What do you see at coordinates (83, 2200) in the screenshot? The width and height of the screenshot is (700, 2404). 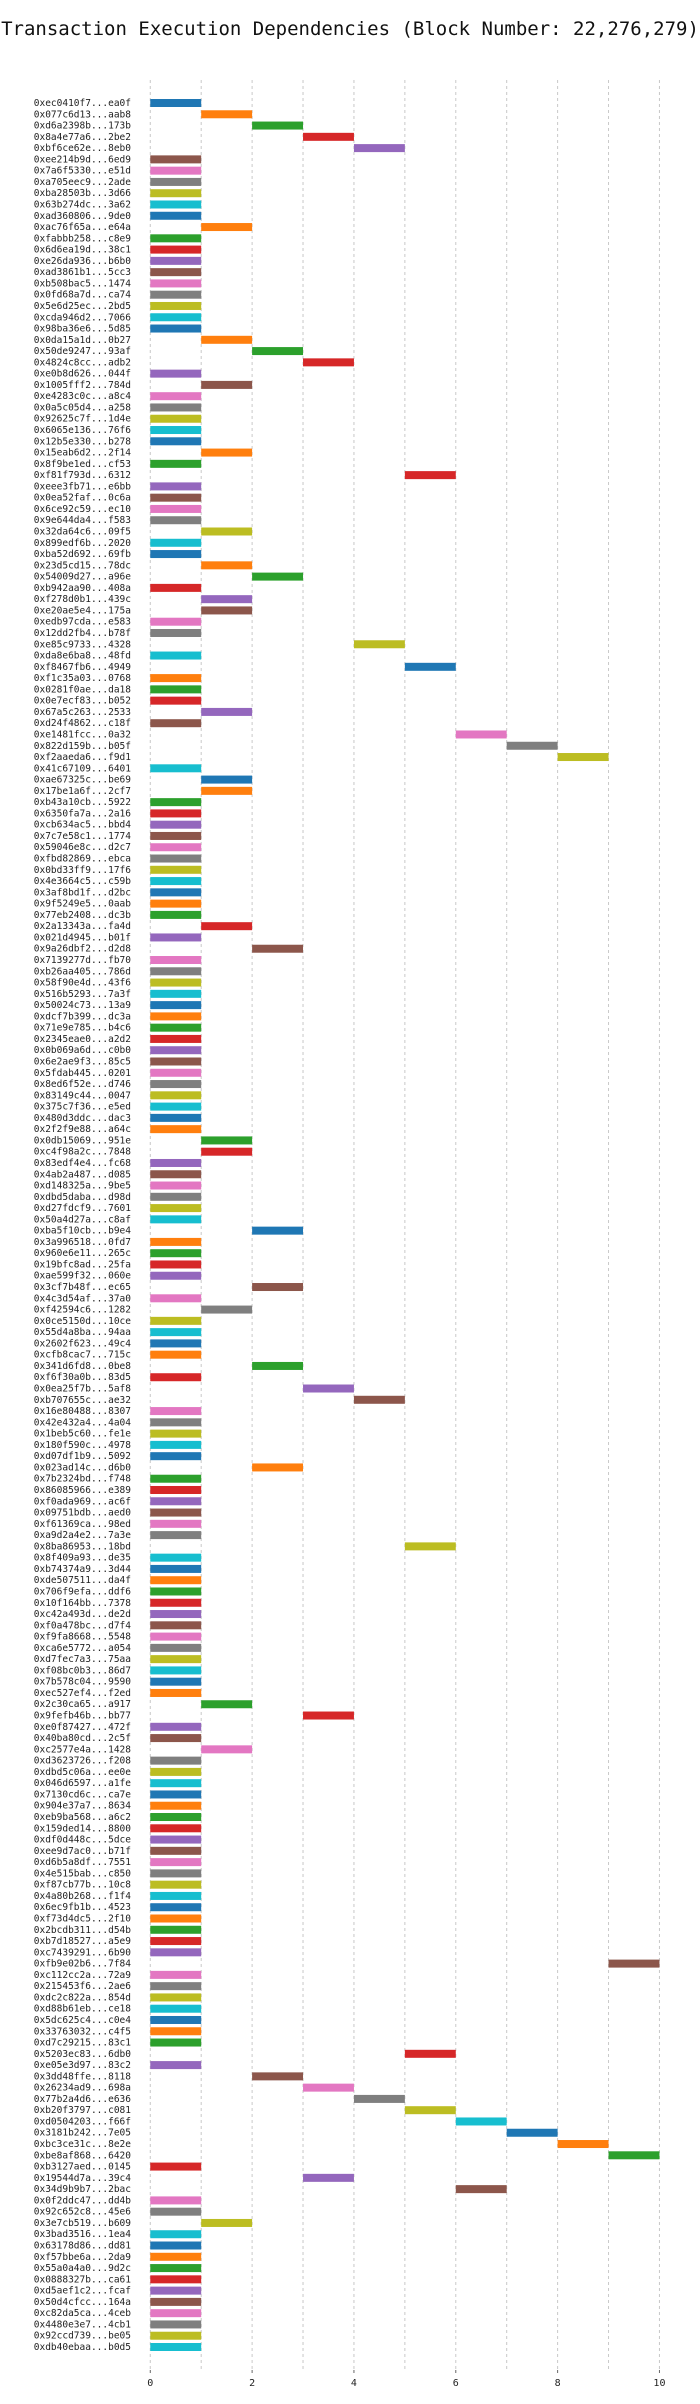 I see `y-tick-label: 0x0f2ddc47...dd4b` at bounding box center [83, 2200].